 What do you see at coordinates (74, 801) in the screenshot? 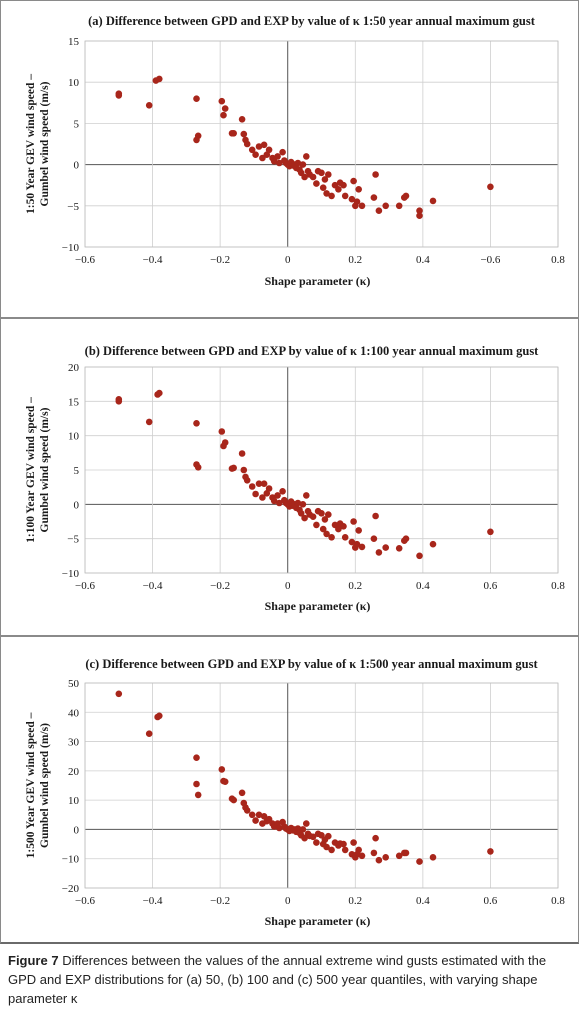
I see `y-tick-label: 10` at bounding box center [74, 801].